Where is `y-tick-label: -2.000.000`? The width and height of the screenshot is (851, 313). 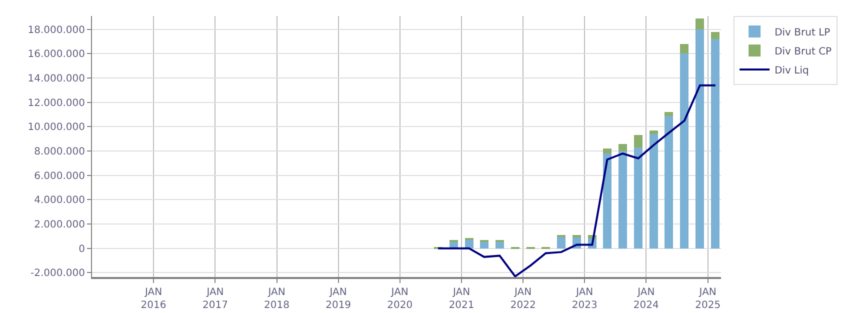 y-tick-label: -2.000.000 is located at coordinates (57, 274).